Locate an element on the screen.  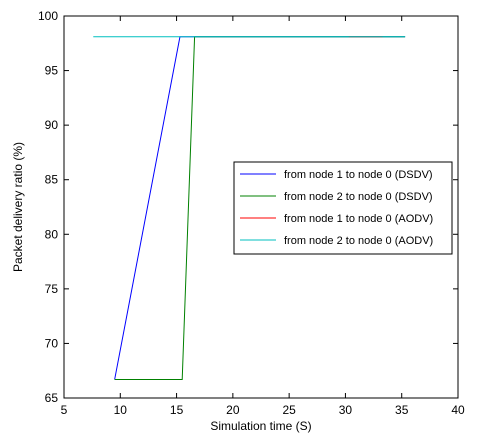
x-tick-label: 30 is located at coordinates (346, 410).